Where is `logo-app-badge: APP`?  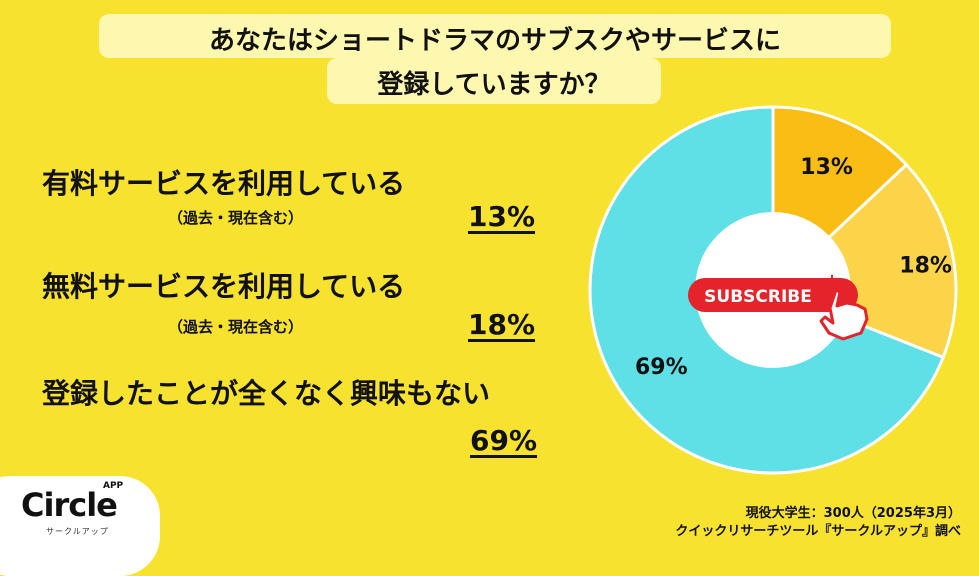 logo-app-badge: APP is located at coordinates (113, 486).